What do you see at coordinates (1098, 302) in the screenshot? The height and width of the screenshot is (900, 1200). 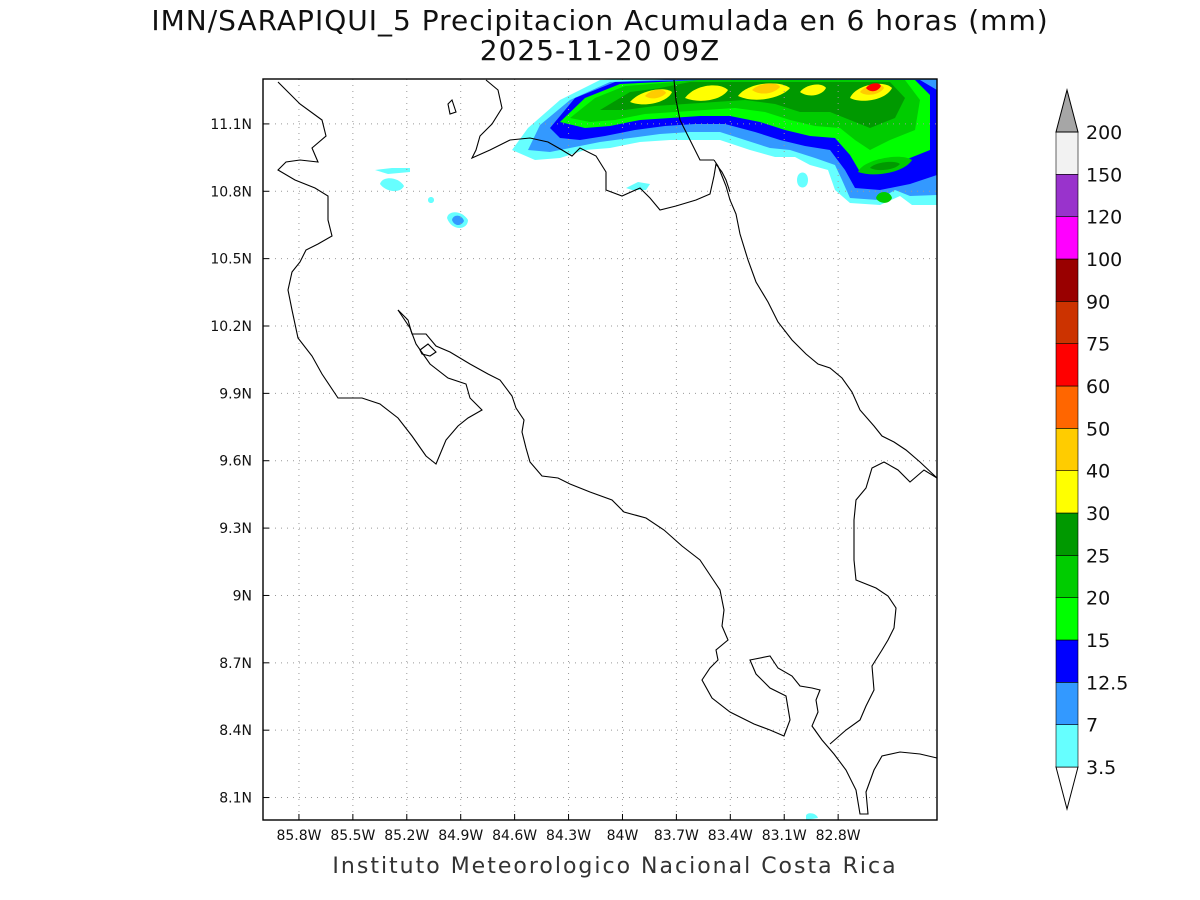 I see `colorbar-label: 90` at bounding box center [1098, 302].